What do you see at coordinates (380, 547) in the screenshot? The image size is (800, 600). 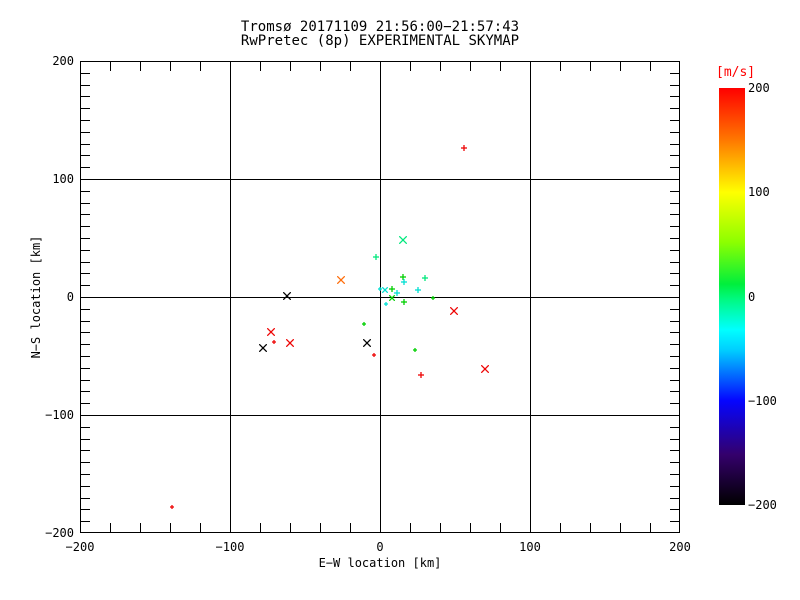 I see `x-tick-label: 0` at bounding box center [380, 547].